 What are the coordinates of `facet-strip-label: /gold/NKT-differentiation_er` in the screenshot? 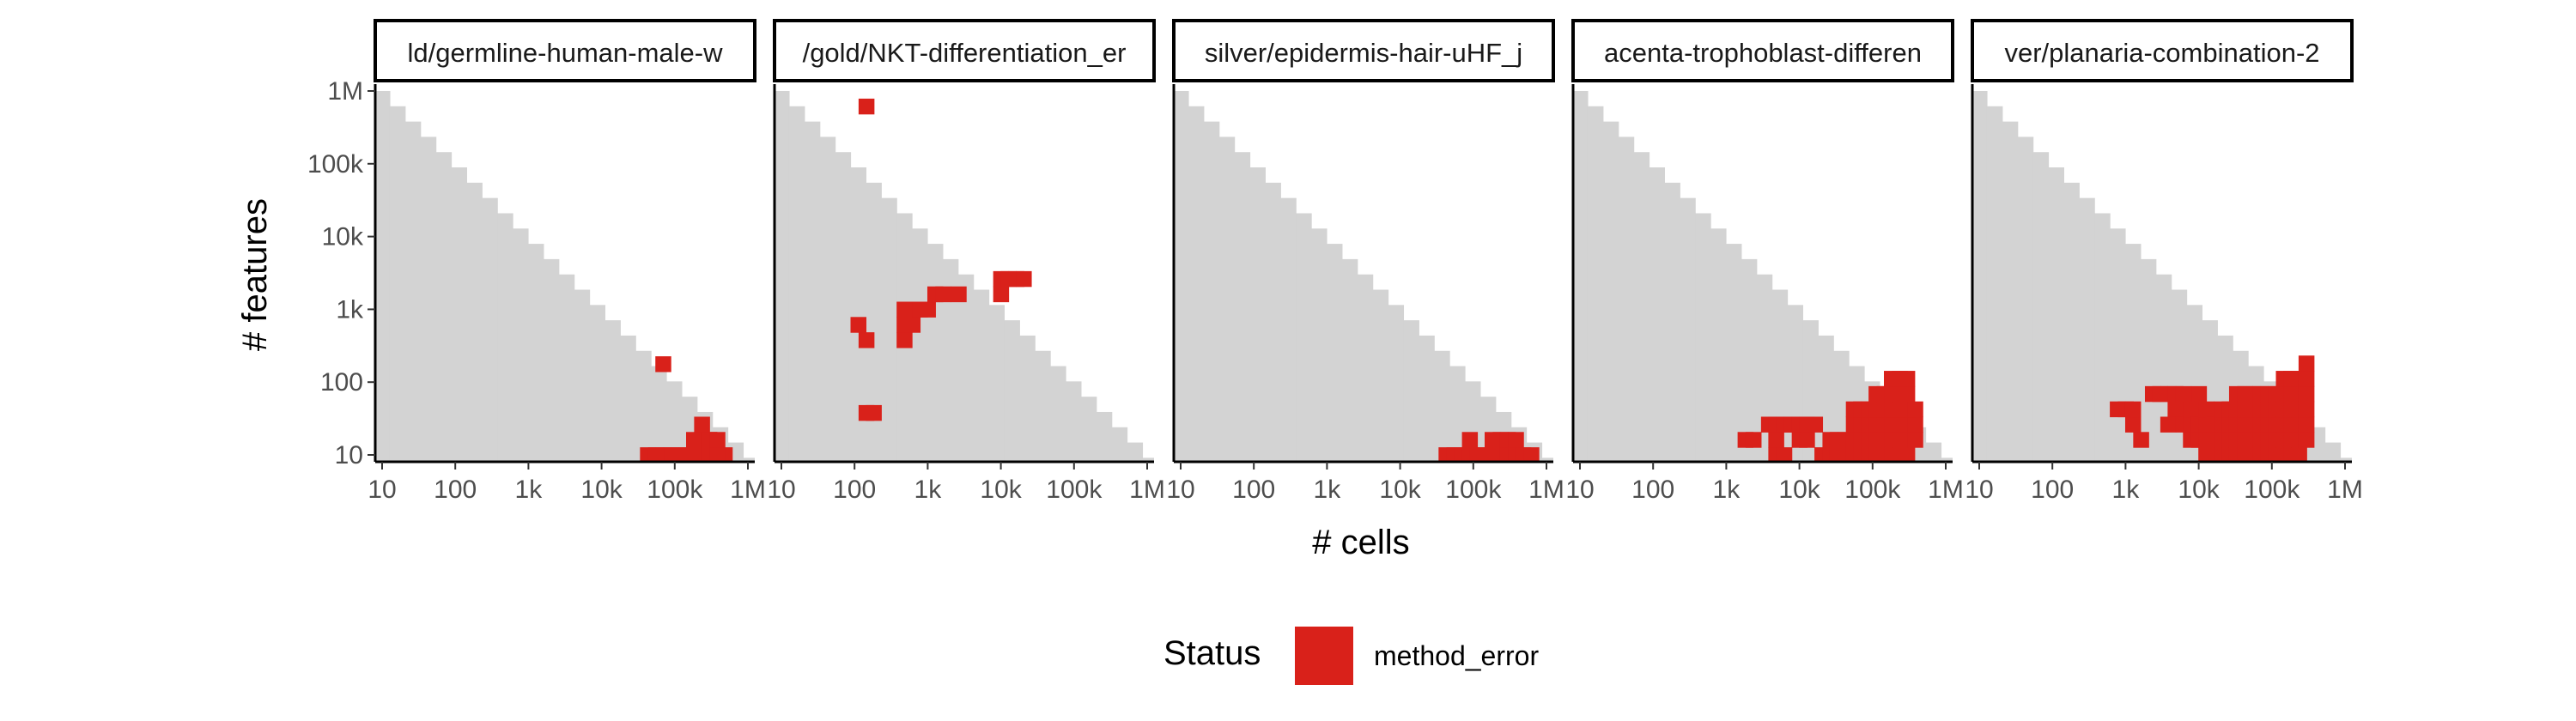 It's located at (965, 53).